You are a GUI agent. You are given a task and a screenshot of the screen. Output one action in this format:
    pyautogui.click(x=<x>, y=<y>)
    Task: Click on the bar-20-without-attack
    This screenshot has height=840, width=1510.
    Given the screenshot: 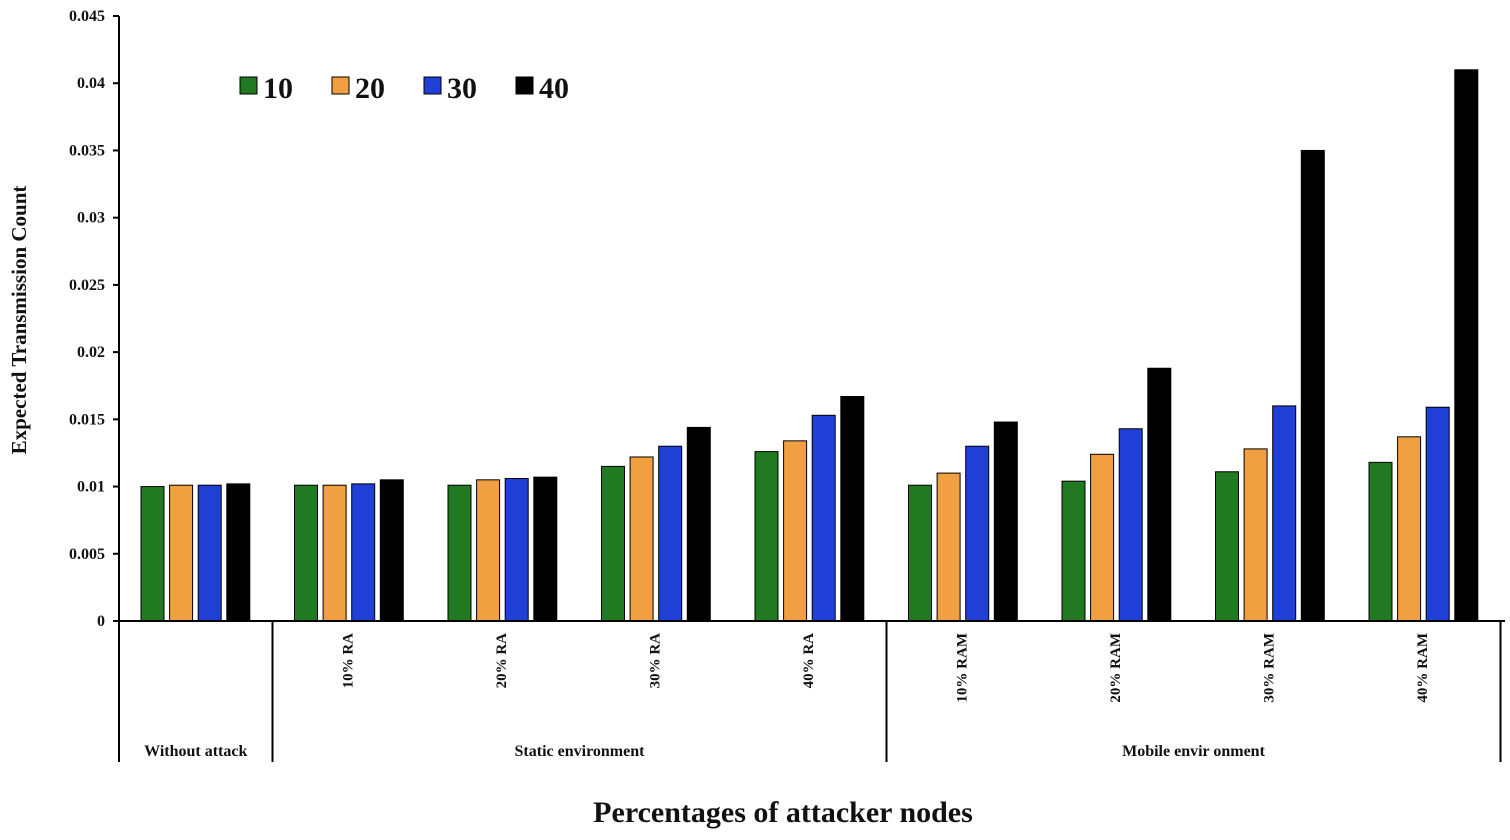 What is the action you would take?
    pyautogui.click(x=181, y=553)
    